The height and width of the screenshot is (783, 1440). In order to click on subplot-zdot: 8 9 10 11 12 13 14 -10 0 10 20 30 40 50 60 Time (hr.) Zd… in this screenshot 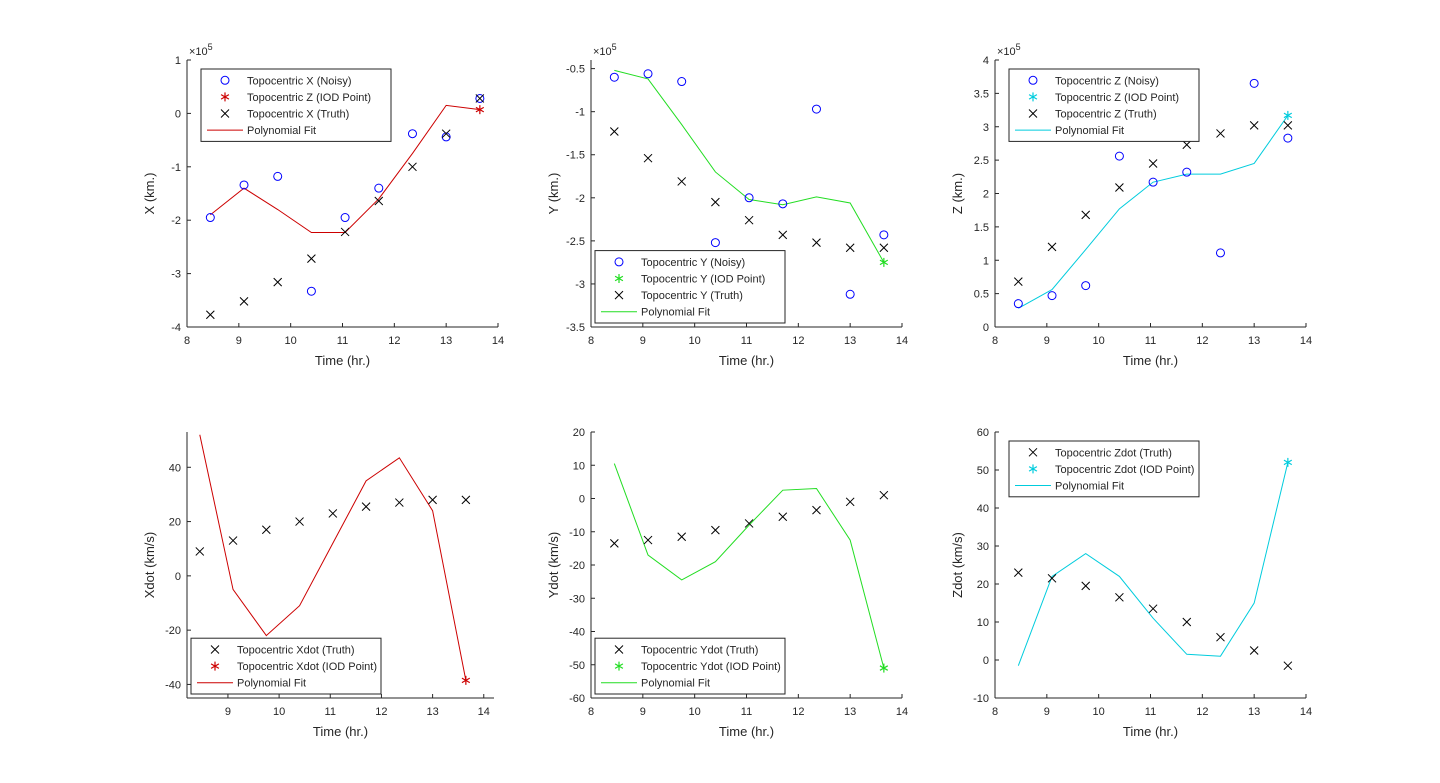, I will do `click(1131, 583)`.